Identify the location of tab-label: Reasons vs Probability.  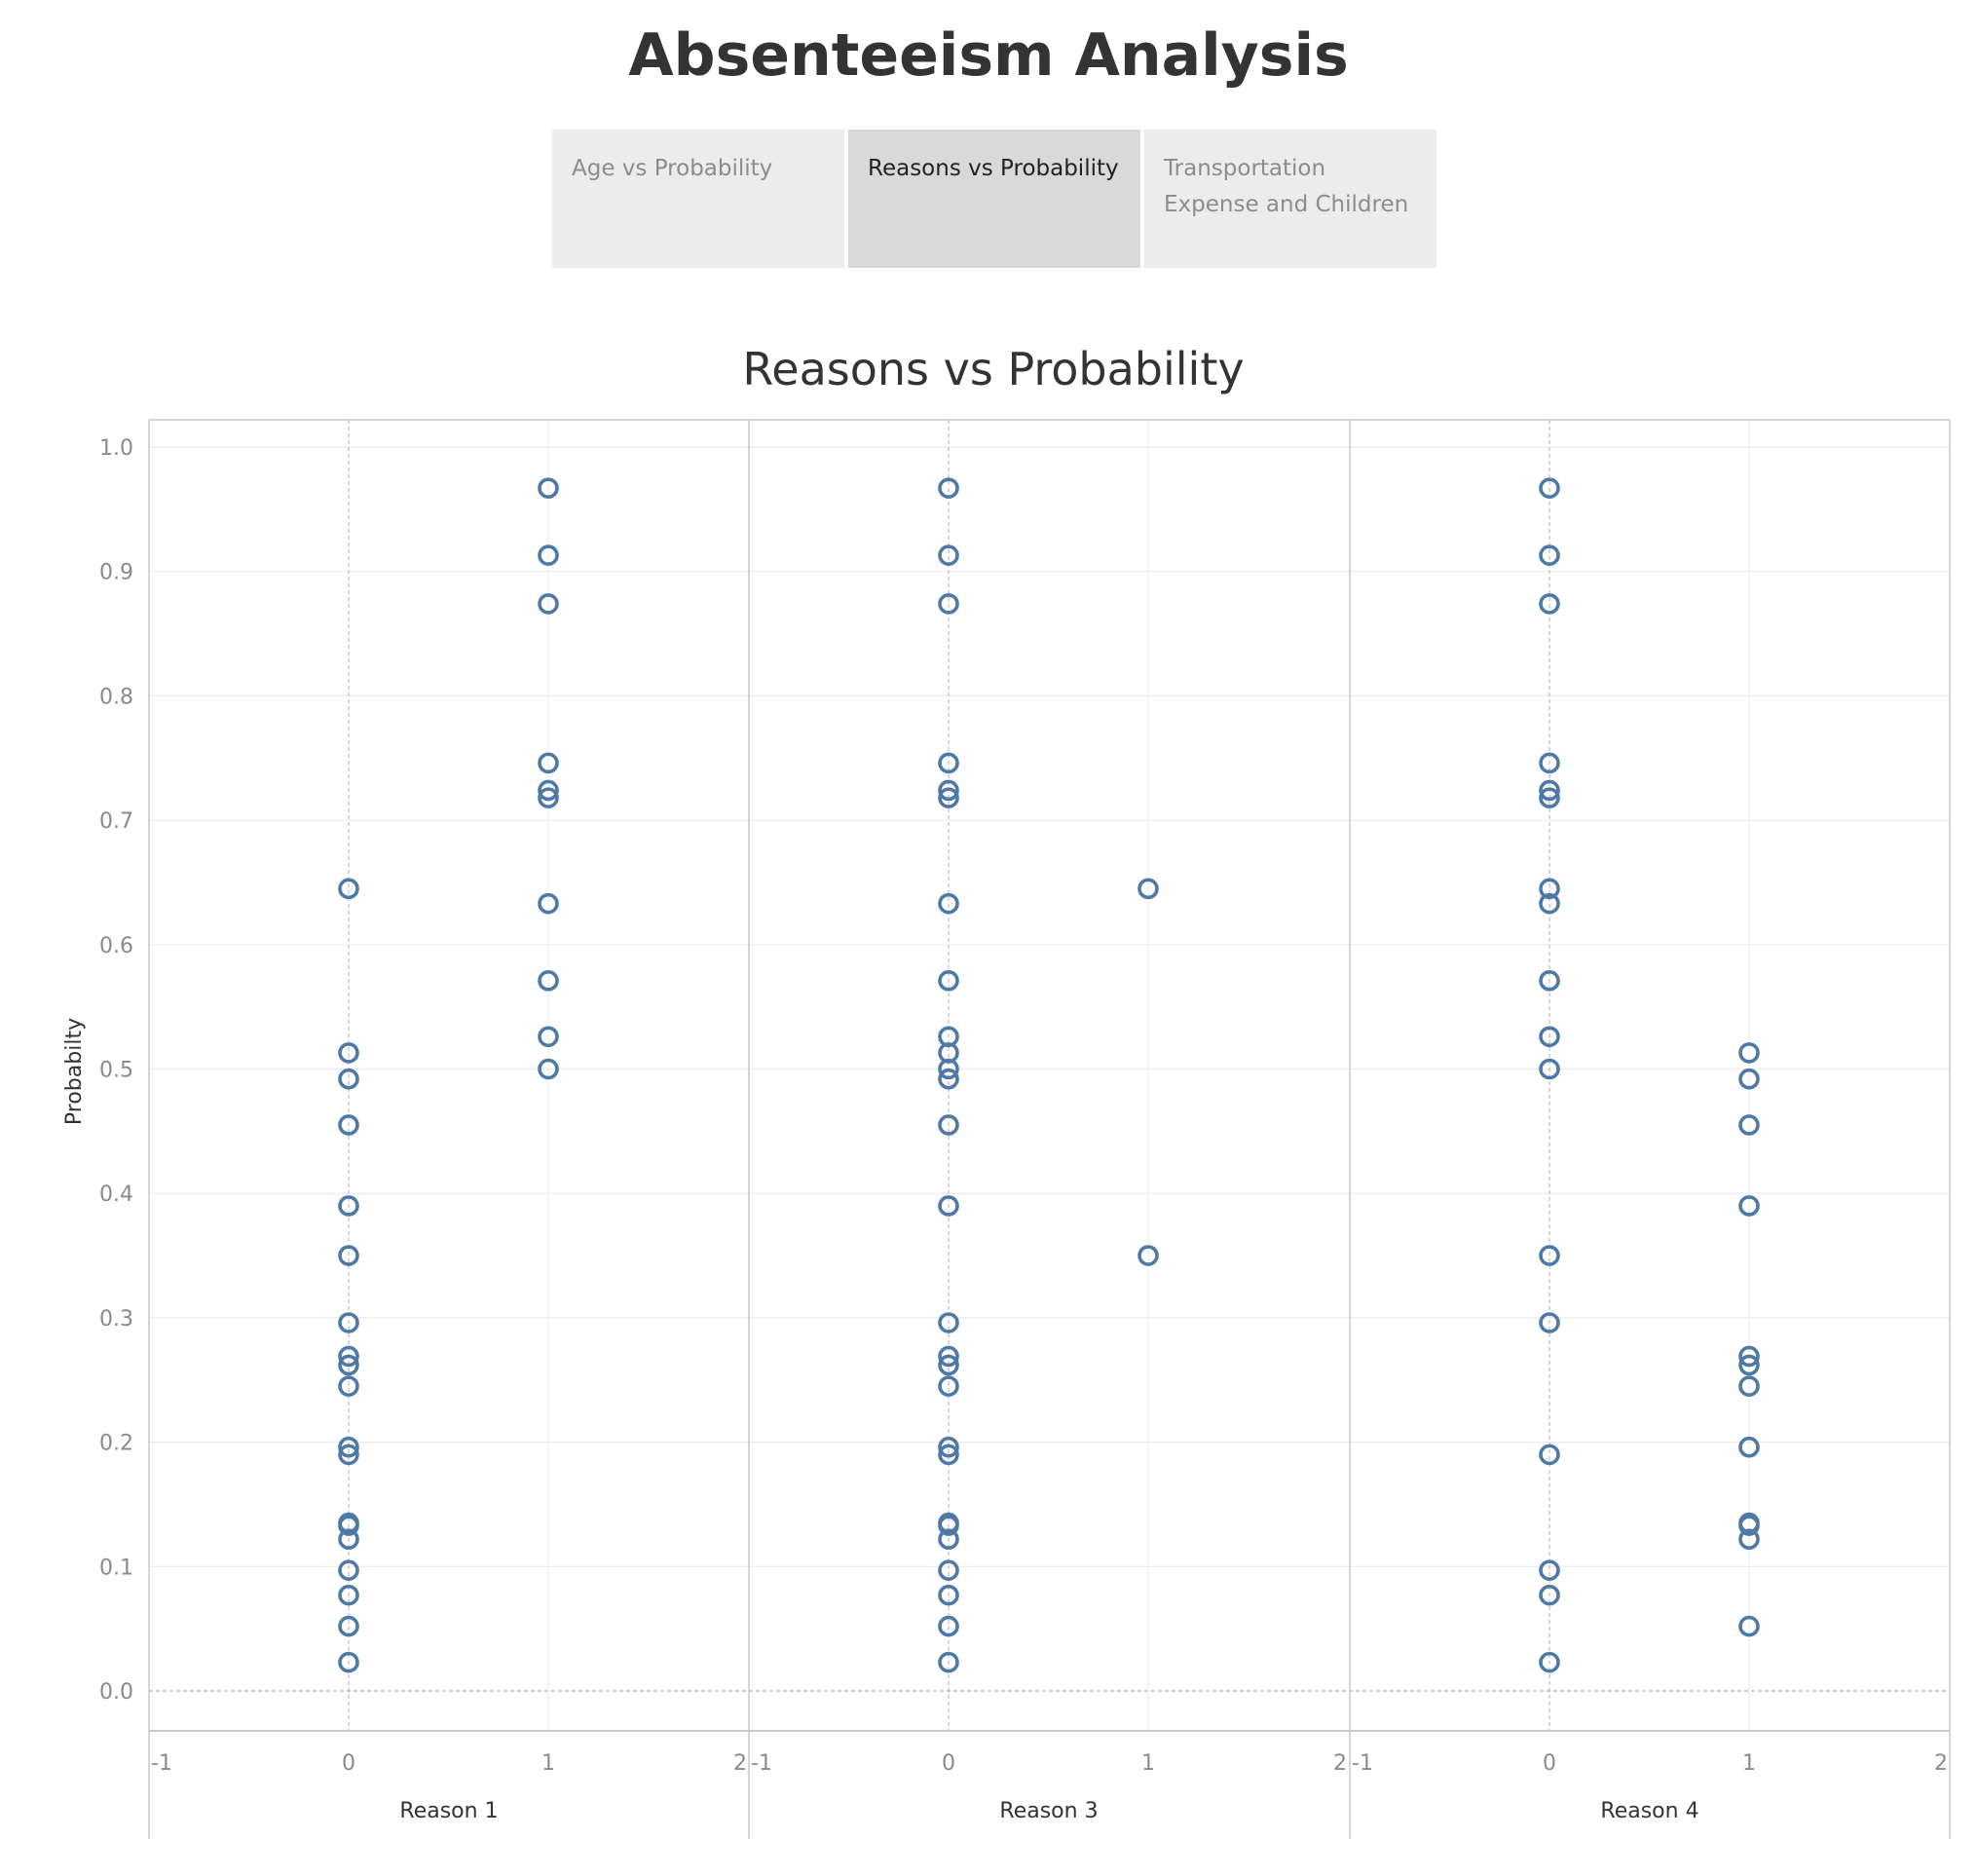
(994, 169).